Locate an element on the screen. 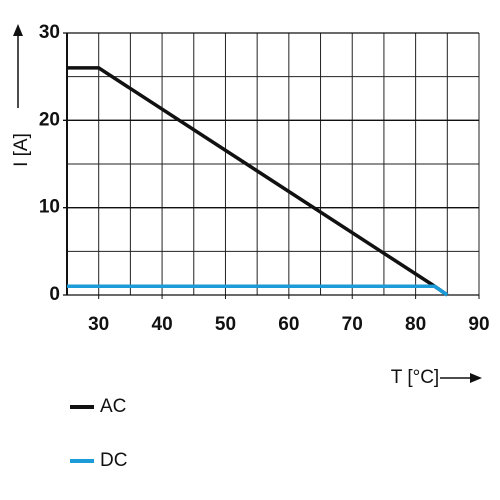 Image resolution: width=500 pixels, height=500 pixels. y-tick-label: 10 is located at coordinates (49, 207).